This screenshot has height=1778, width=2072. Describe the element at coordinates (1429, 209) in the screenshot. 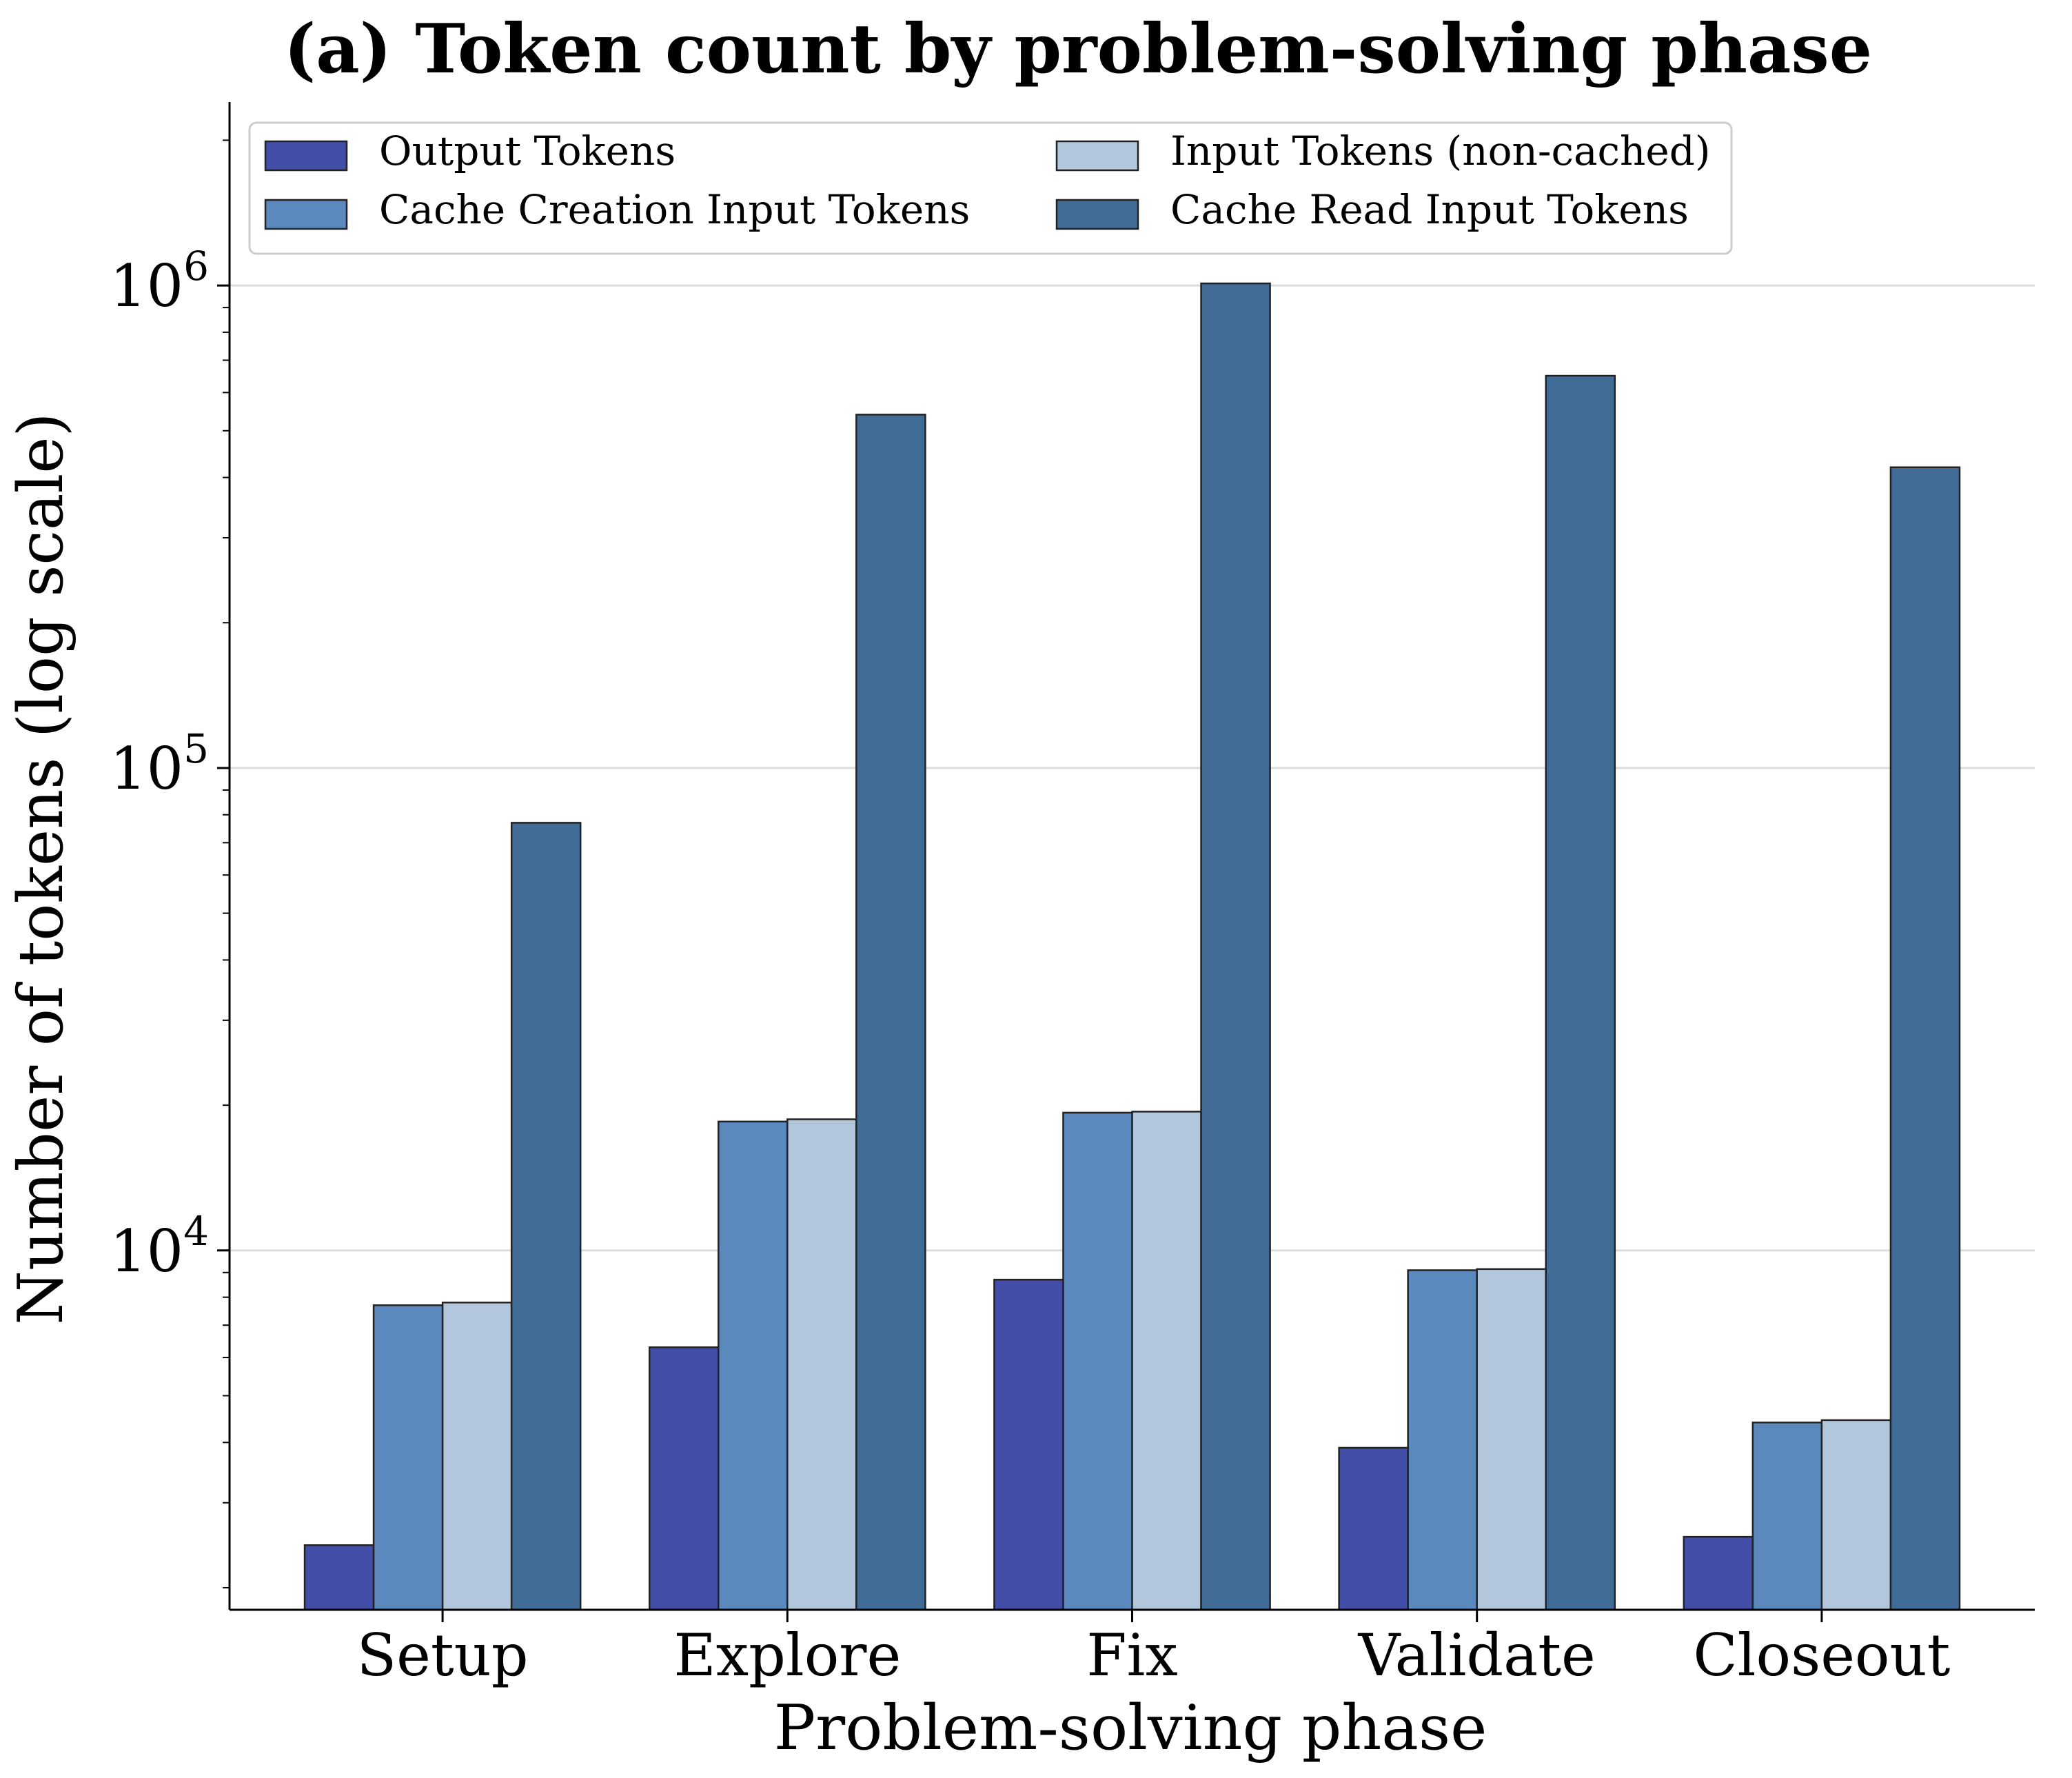

I see `legend-label: Cache Read Input Tokens` at that location.